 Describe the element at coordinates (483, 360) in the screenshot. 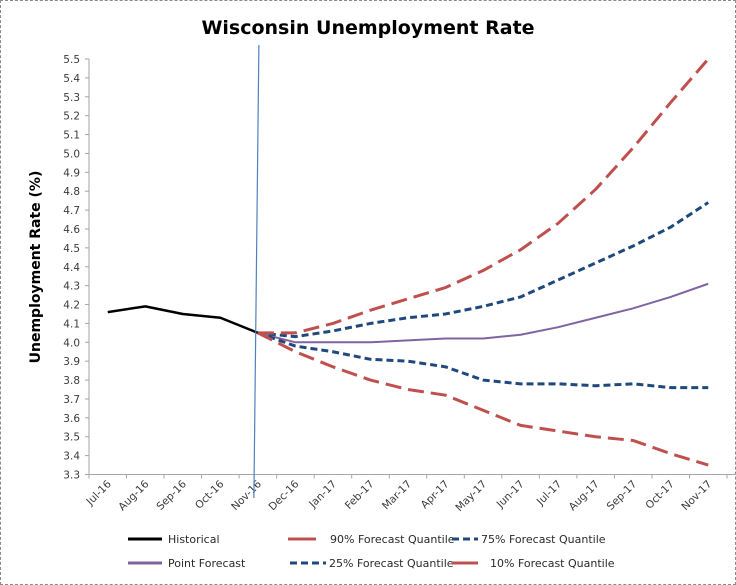

I see `series-25-forecast-quantile` at that location.